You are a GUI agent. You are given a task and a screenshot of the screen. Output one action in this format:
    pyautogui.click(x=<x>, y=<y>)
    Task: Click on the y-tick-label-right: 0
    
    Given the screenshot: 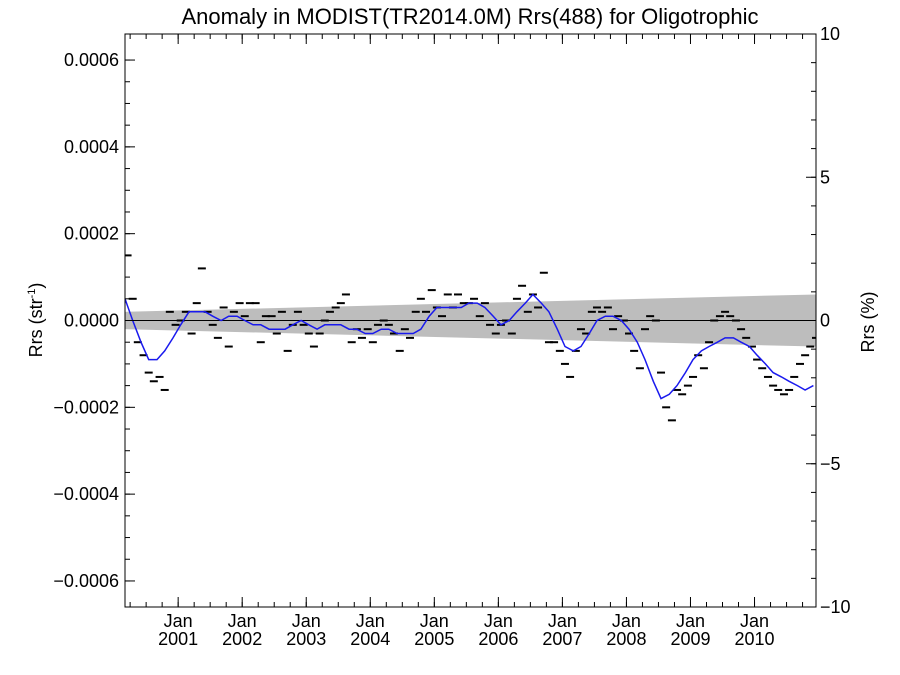 What is the action you would take?
    pyautogui.click(x=825, y=321)
    